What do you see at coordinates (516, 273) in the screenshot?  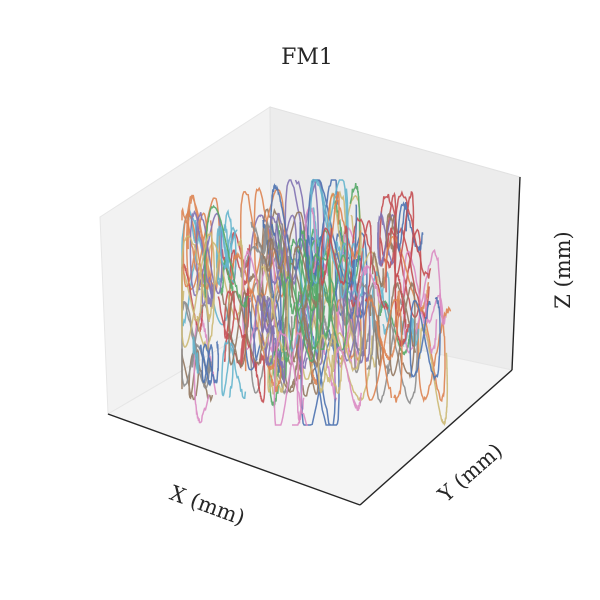 I see `z-axis-line` at bounding box center [516, 273].